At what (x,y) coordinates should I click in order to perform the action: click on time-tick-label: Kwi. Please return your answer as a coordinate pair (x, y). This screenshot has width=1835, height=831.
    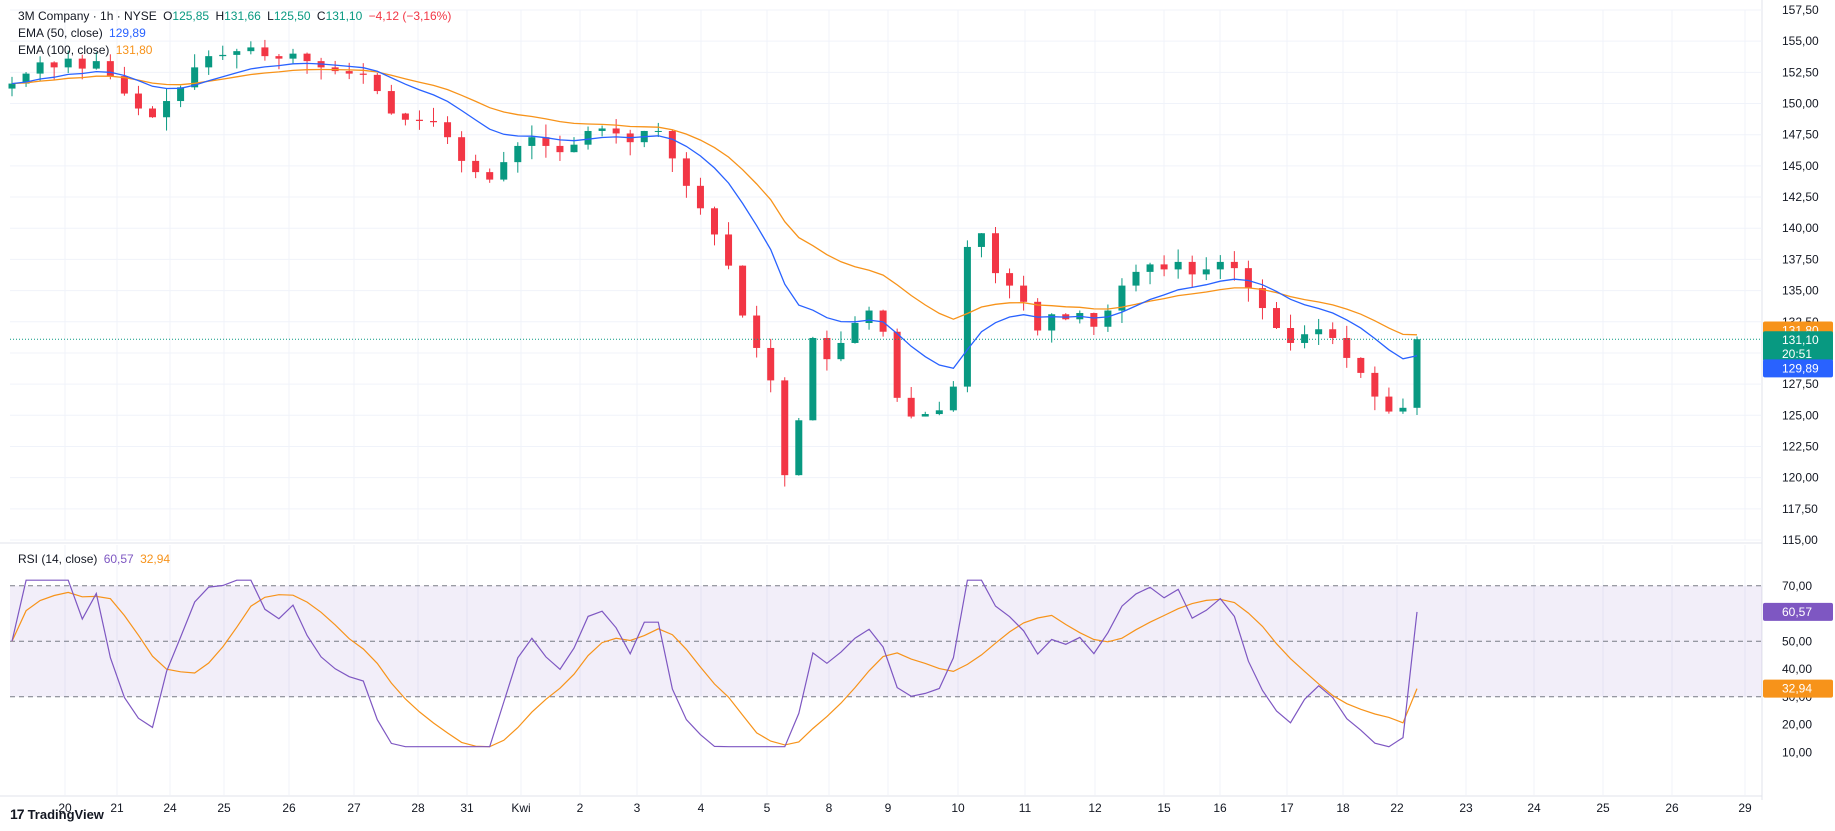
    Looking at the image, I should click on (520, 808).